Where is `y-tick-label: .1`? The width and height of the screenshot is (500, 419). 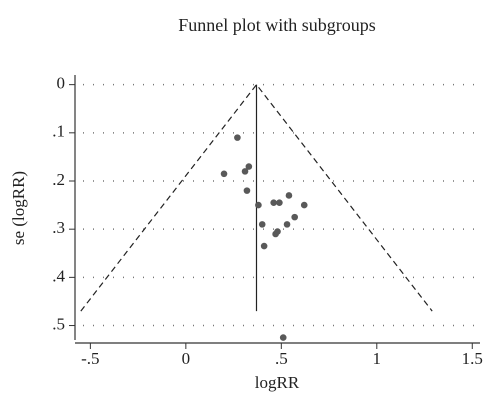
y-tick-label: .1 is located at coordinates (58, 131).